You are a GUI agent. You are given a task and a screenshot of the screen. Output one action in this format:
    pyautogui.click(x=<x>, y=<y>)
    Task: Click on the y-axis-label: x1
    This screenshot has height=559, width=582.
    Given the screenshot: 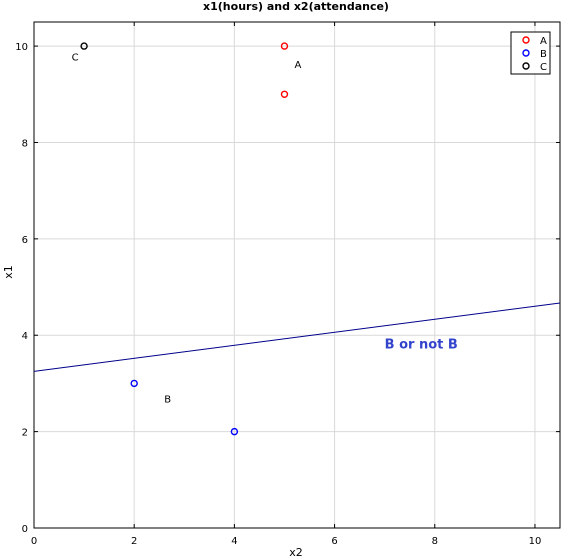 What is the action you would take?
    pyautogui.click(x=8, y=272)
    